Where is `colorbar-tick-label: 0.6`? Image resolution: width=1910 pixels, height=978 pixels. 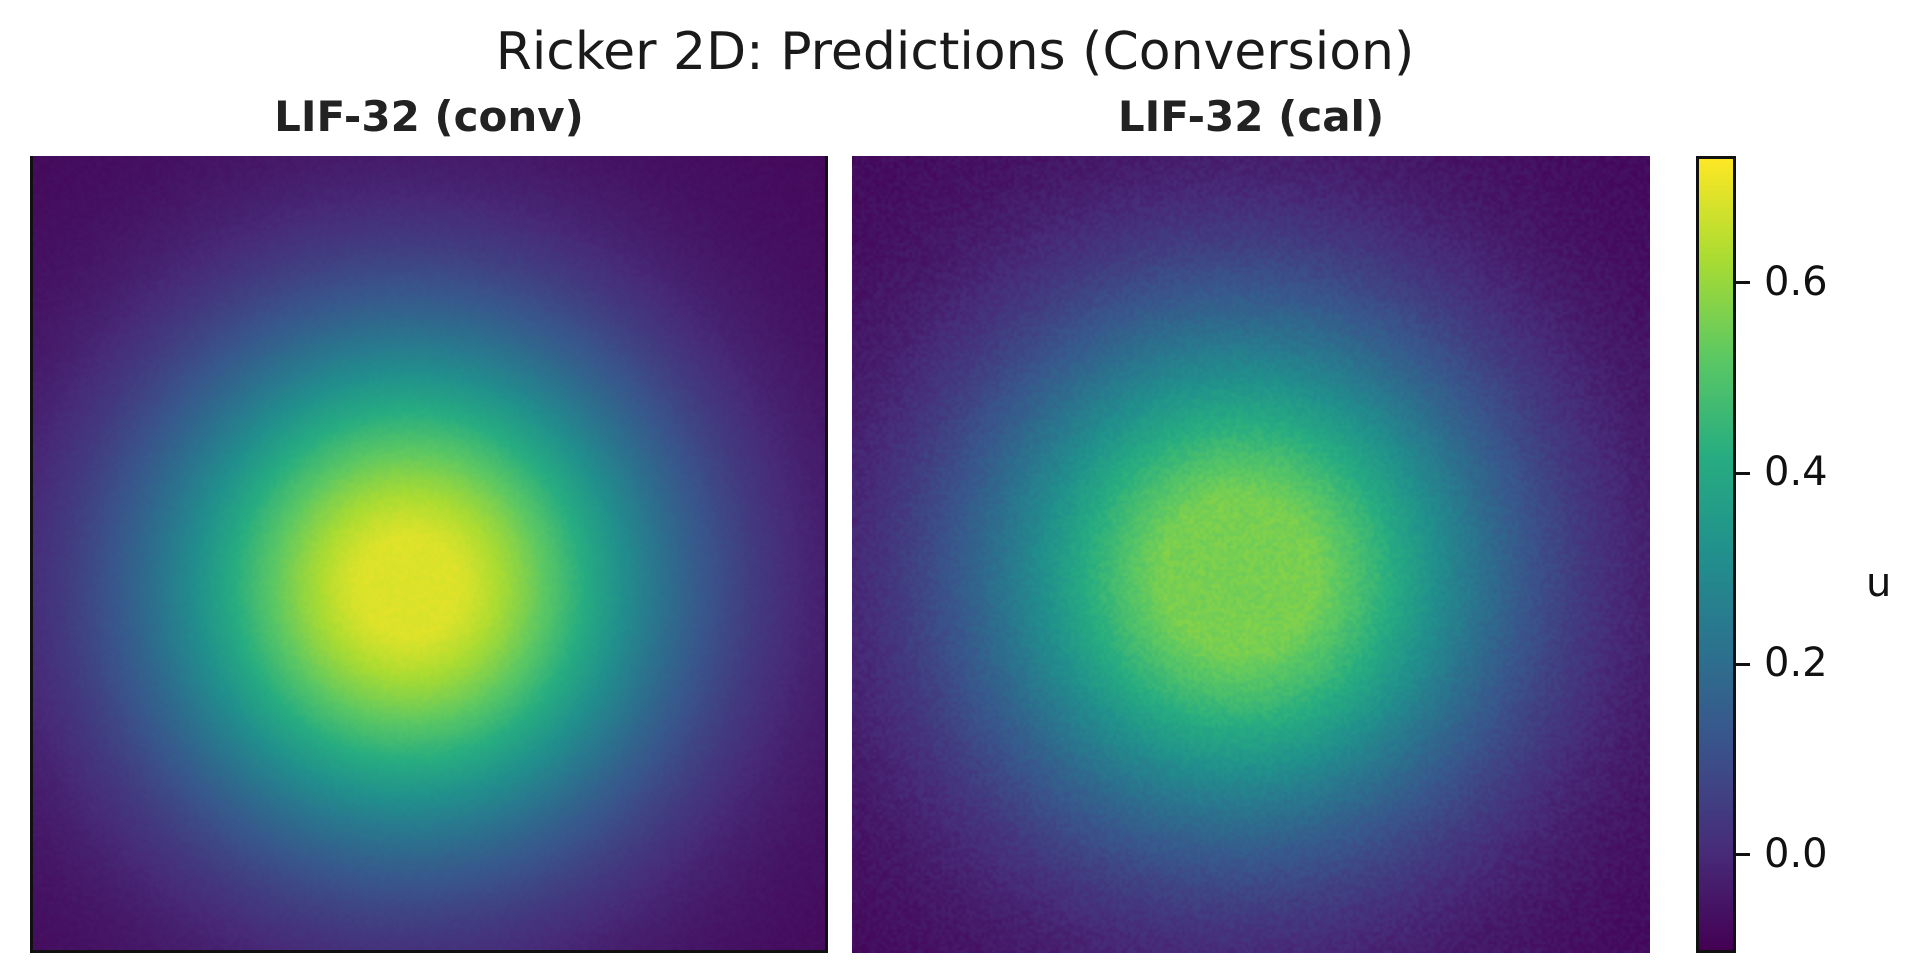 colorbar-tick-label: 0.6 is located at coordinates (1796, 281).